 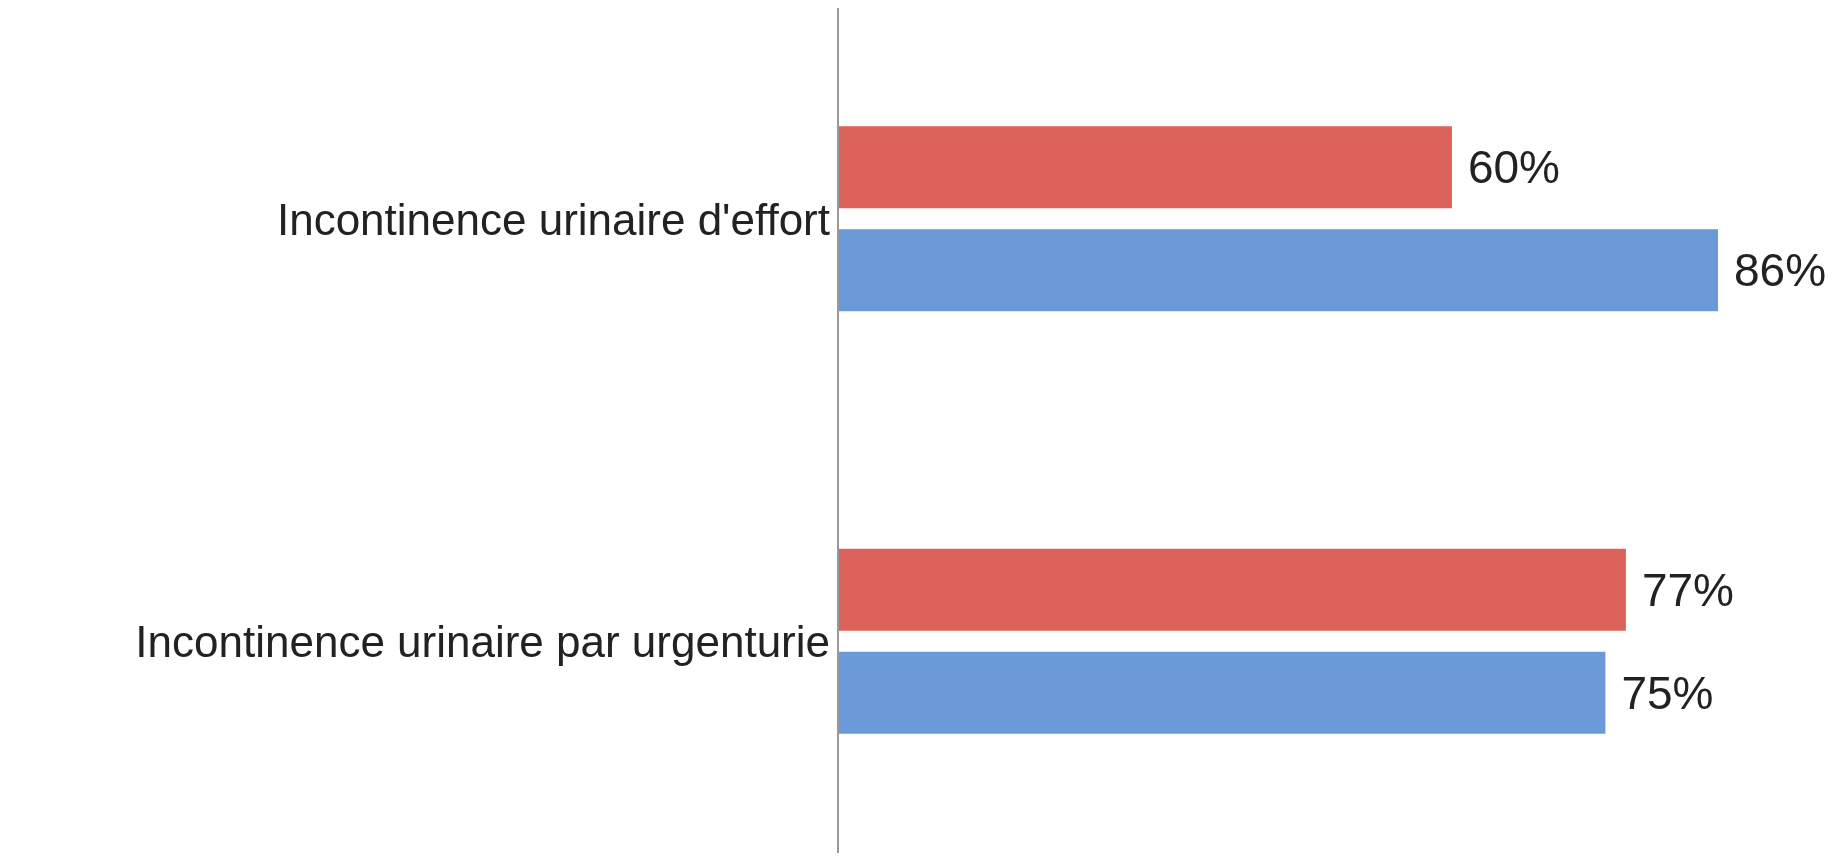 What do you see at coordinates (553, 219) in the screenshot?
I see `y-tick-label: Incontinence urinaire d'effort` at bounding box center [553, 219].